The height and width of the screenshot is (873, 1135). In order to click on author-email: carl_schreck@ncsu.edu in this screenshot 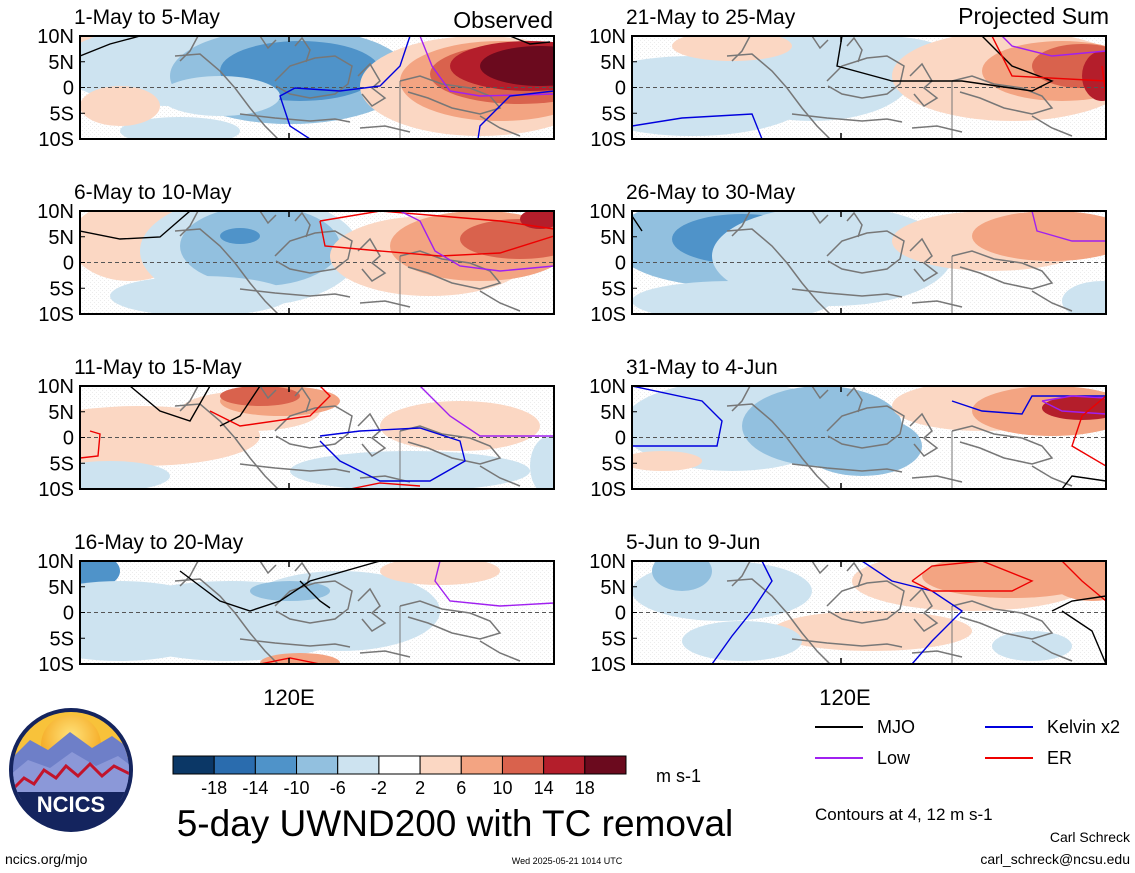, I will do `click(1055, 859)`.